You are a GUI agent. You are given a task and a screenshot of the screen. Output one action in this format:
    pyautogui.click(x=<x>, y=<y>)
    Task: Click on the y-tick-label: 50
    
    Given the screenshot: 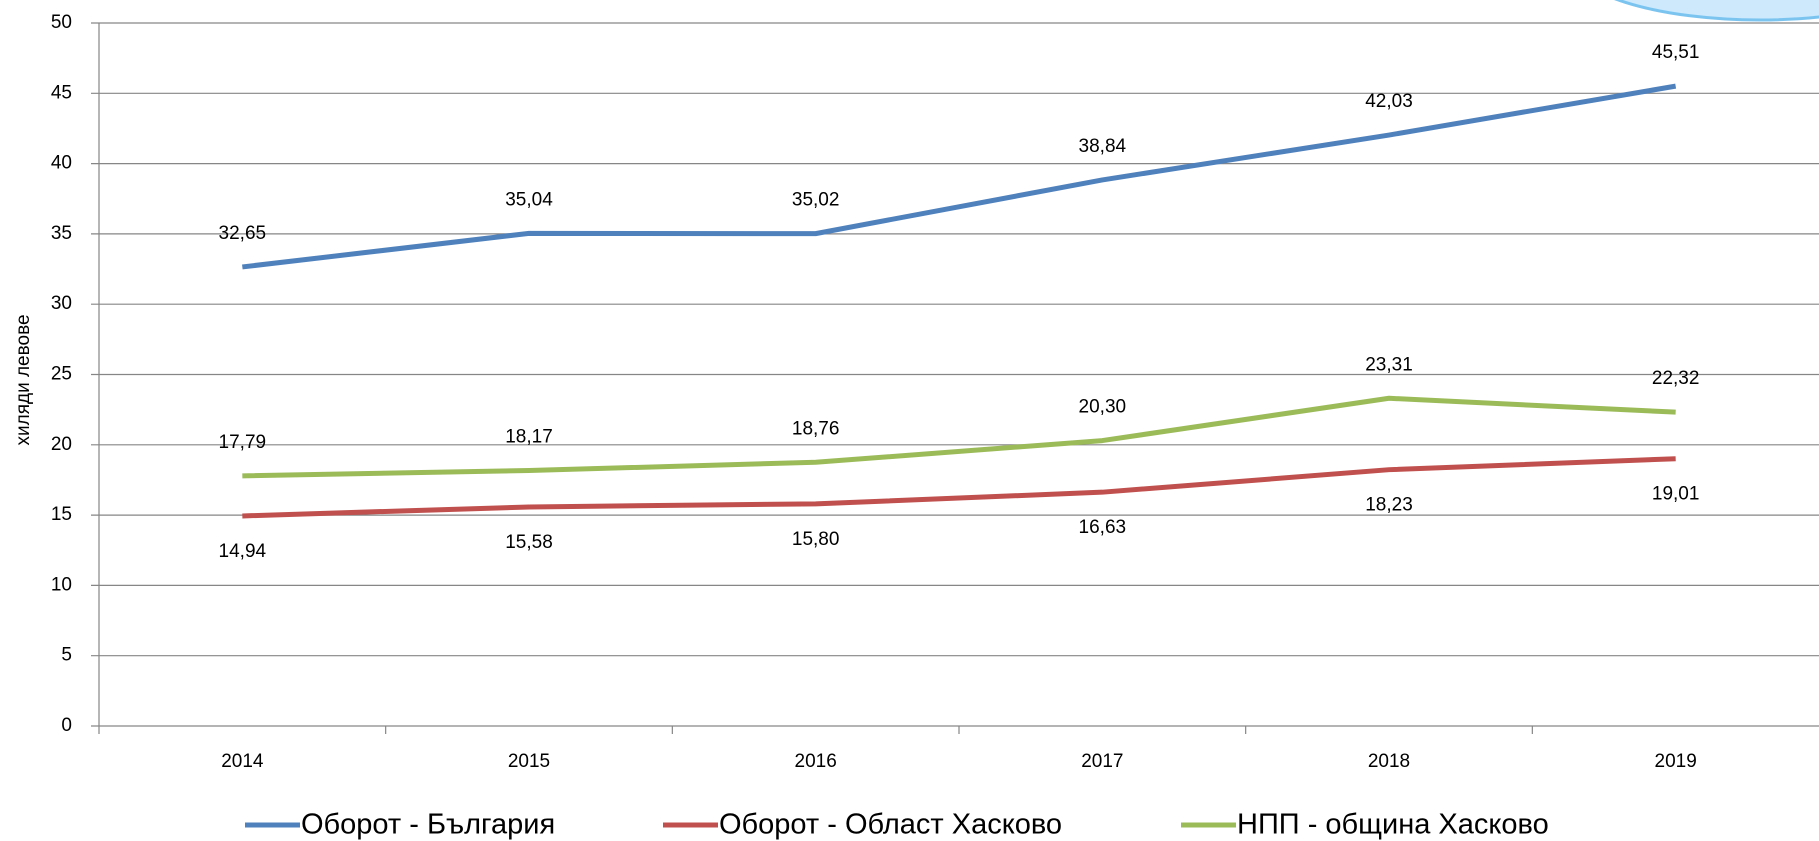 What is the action you would take?
    pyautogui.click(x=61, y=22)
    